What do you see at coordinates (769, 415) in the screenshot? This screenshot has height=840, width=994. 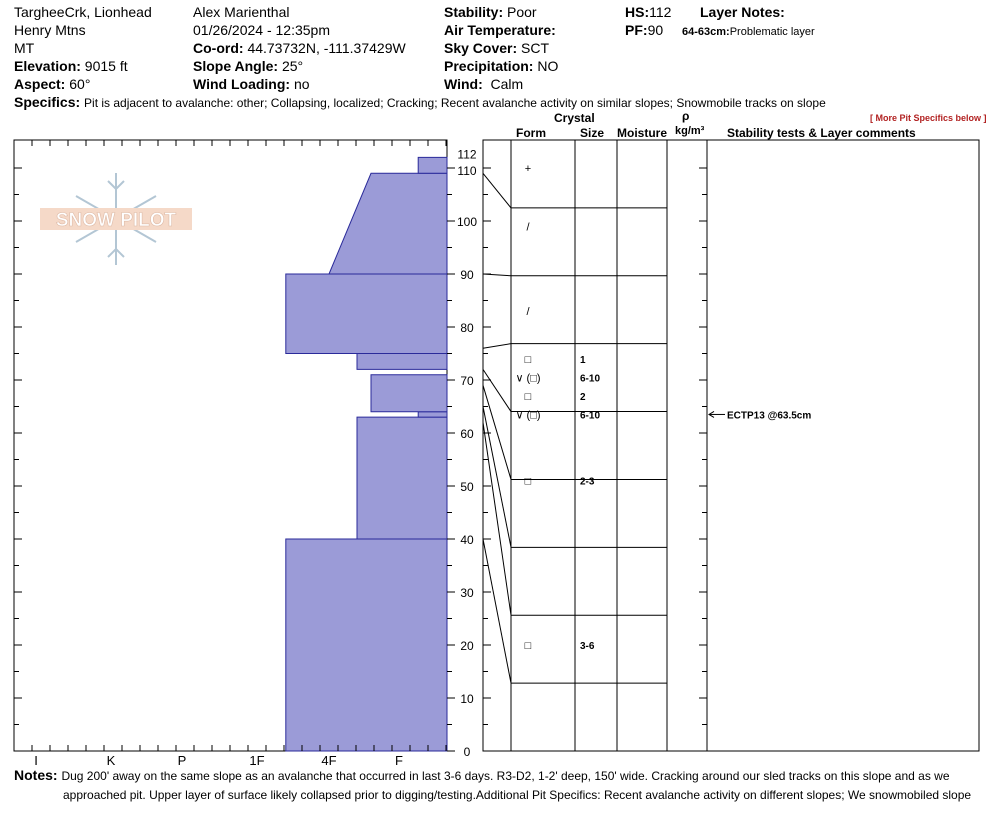 I see `stability-test-label: ECTP13 @63.5cm` at bounding box center [769, 415].